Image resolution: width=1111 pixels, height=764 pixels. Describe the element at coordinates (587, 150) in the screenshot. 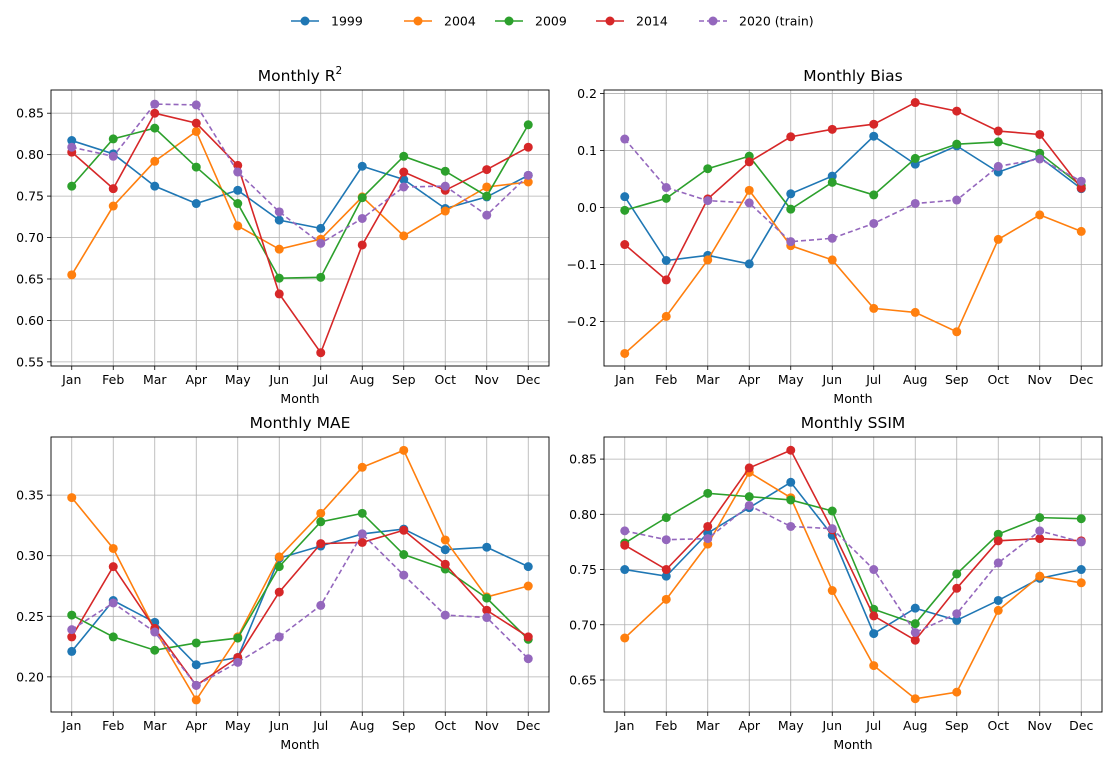

I see `y-tick-label: 0.1` at that location.